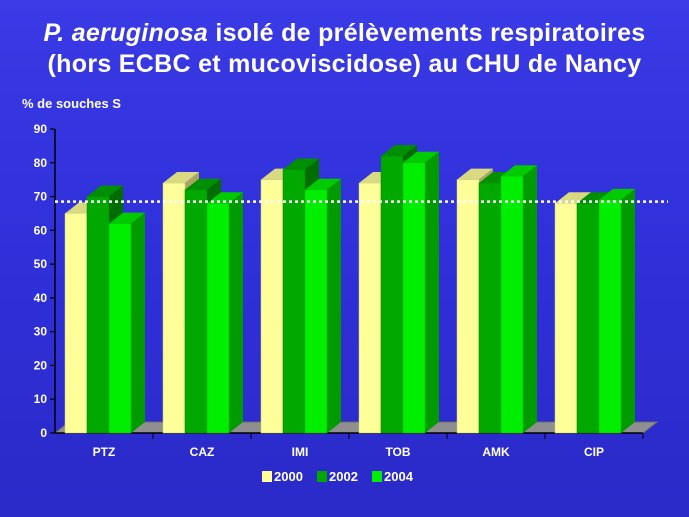 This screenshot has width=689, height=517. I want to click on y-tick-label: 20, so click(41, 365).